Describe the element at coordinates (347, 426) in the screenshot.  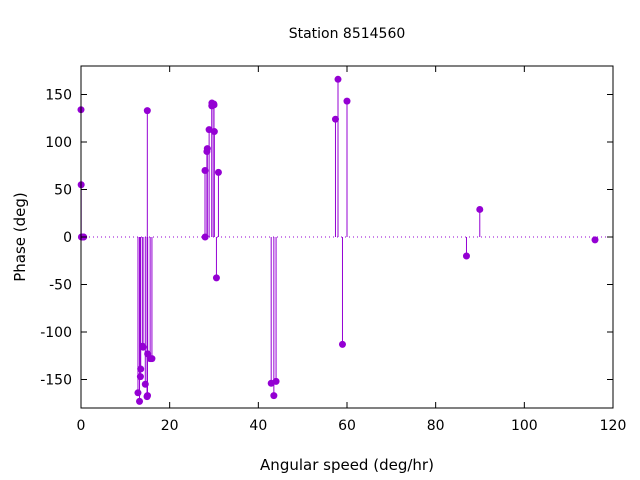
I see `x-tick-label: 60` at that location.